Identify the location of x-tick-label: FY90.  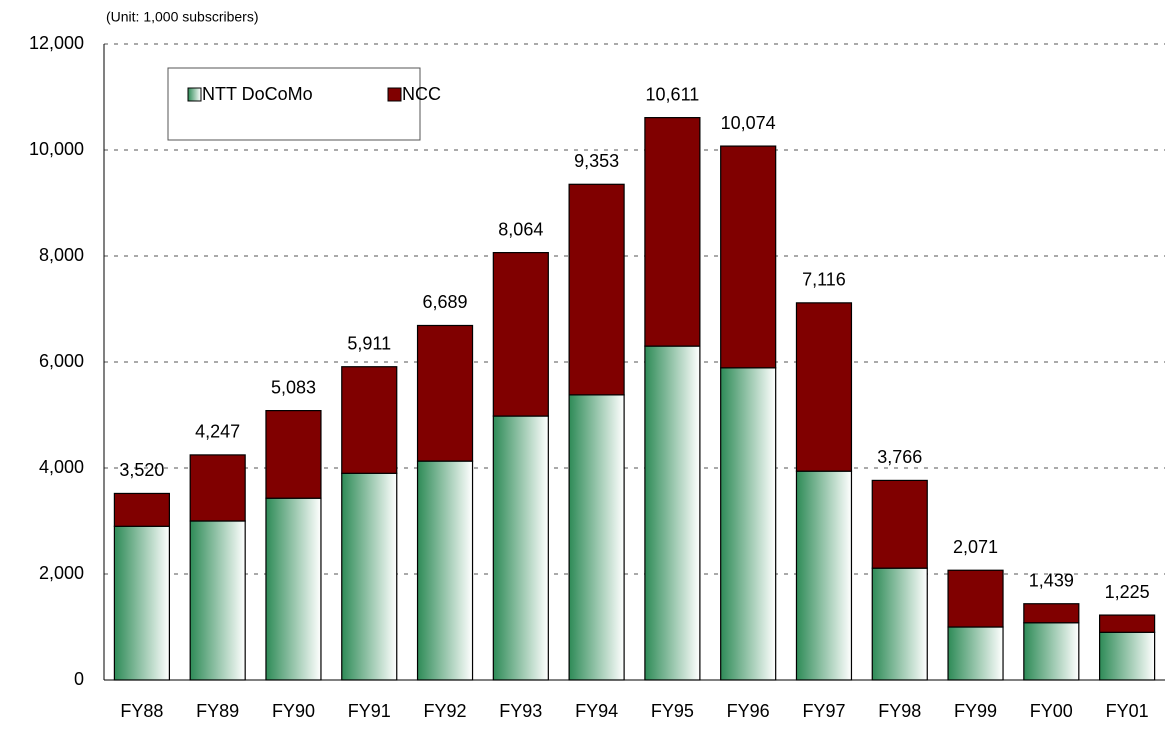
(293, 711).